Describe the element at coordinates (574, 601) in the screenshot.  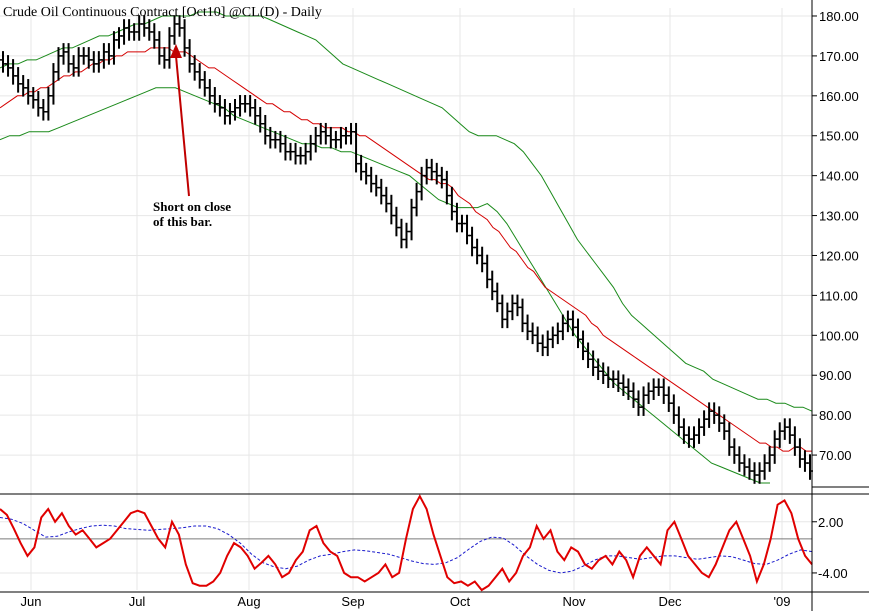
I see `x-tick-label: Nov` at that location.